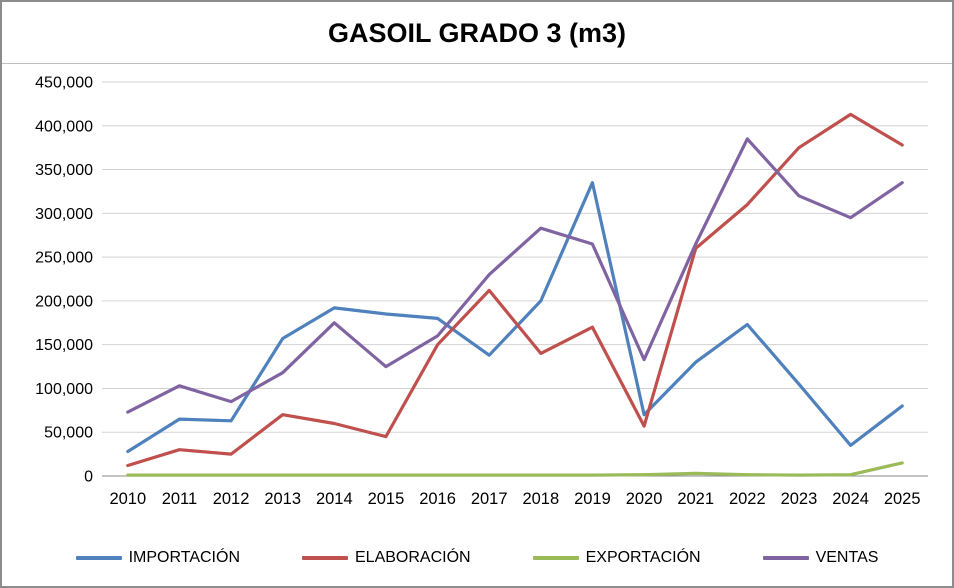 The image size is (954, 588). What do you see at coordinates (799, 499) in the screenshot?
I see `x-tick-label: 2023` at bounding box center [799, 499].